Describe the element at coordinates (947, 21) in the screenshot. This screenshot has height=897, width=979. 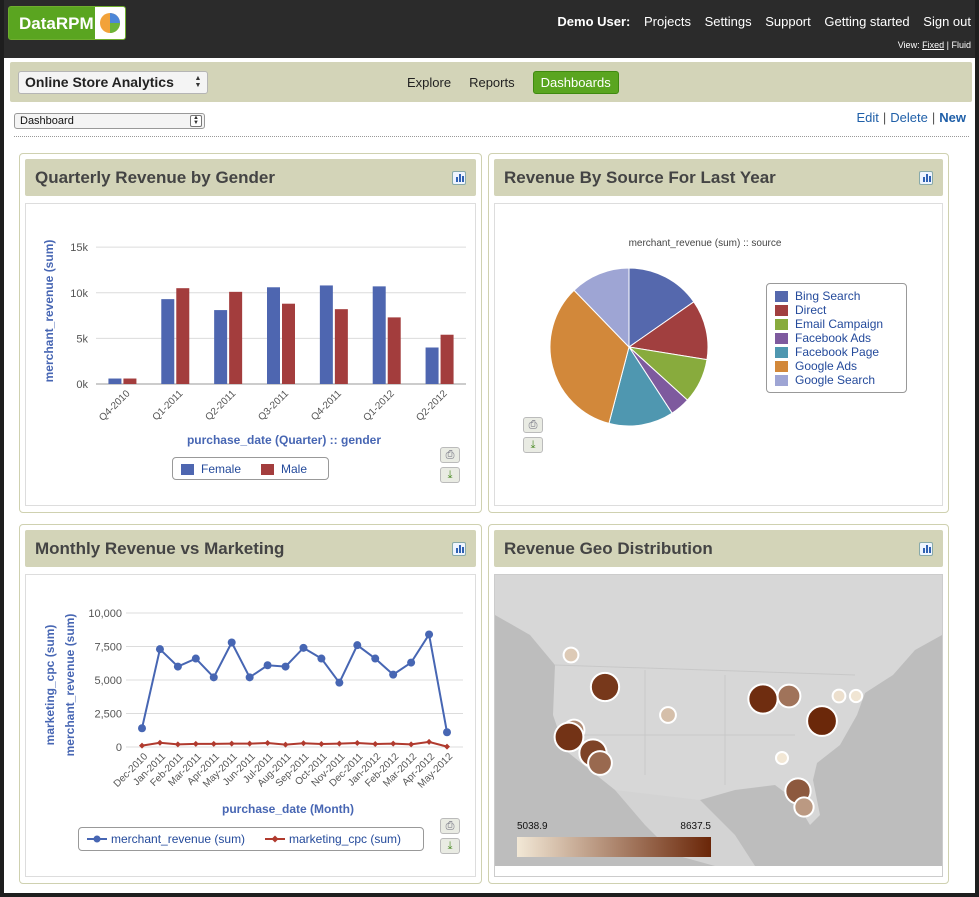
I see `nav-sign-out: Sign out` at that location.